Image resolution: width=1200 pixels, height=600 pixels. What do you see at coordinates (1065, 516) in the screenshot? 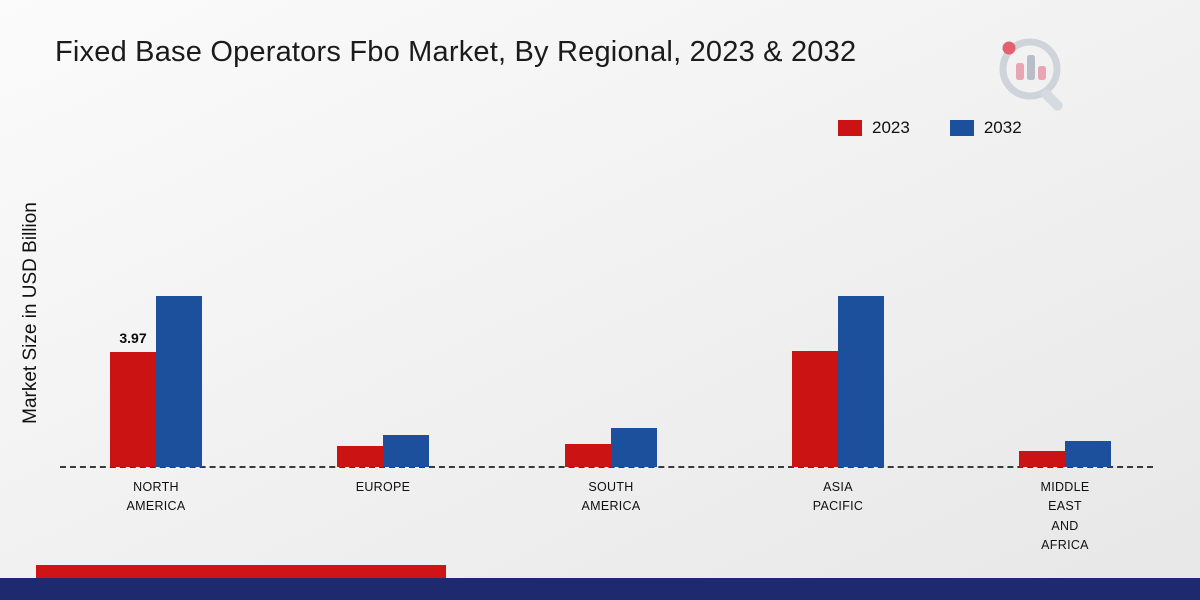
I see `x-axis-category-label: MIDDLE EAST AND AFRICA` at bounding box center [1065, 516].